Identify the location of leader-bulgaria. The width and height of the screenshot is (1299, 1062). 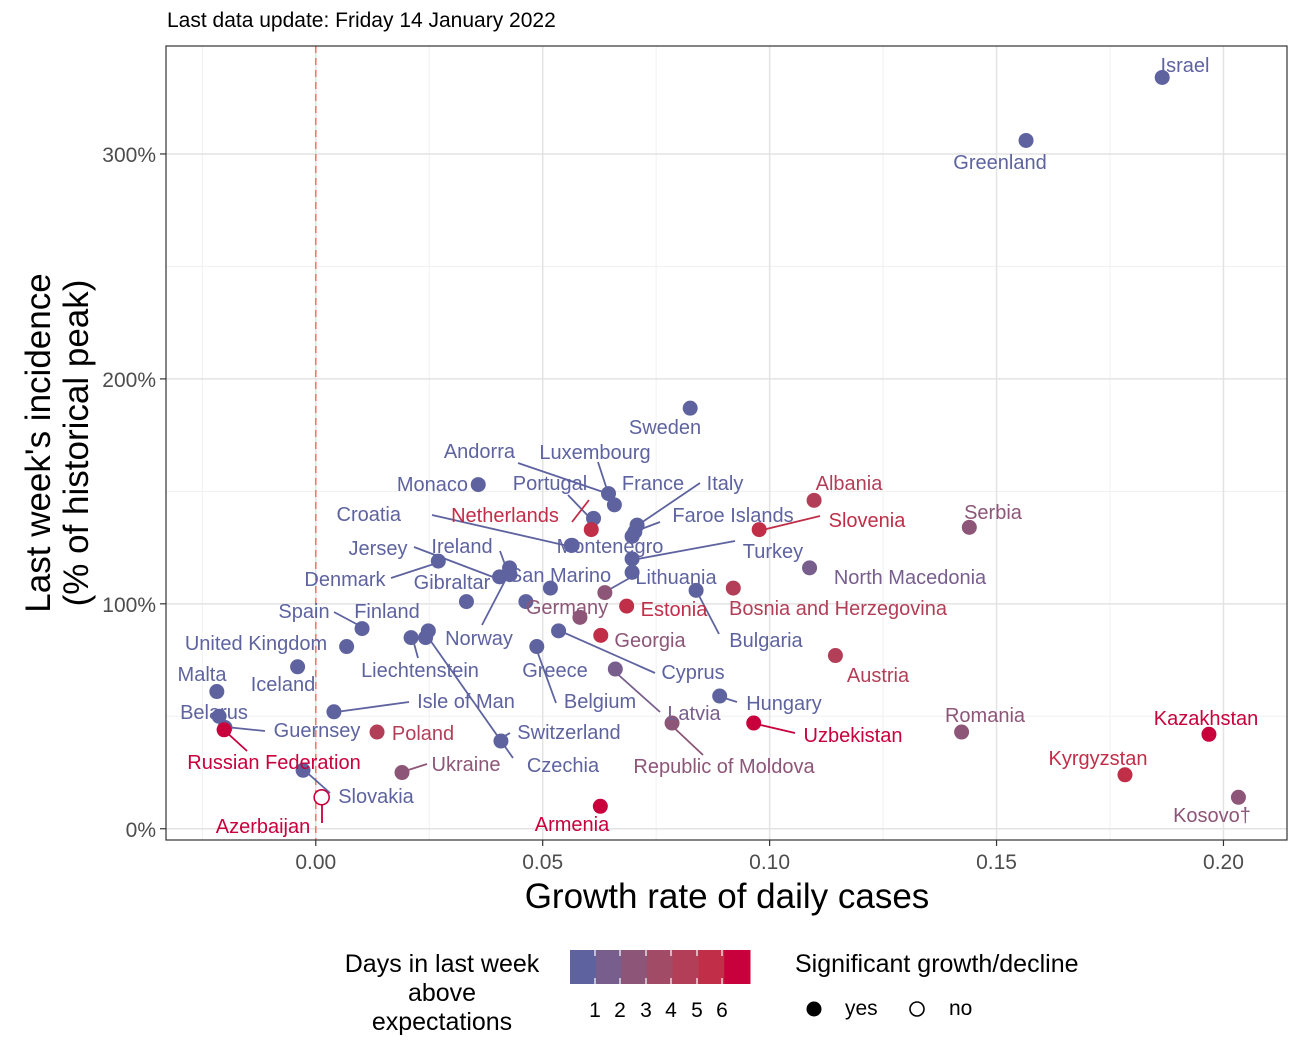
(707, 612).